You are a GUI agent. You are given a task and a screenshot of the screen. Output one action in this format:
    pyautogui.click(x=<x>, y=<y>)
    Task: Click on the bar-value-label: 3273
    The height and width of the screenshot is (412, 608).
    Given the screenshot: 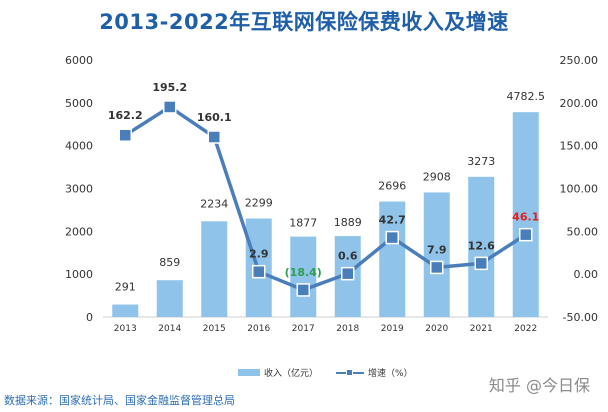 What is the action you would take?
    pyautogui.click(x=481, y=161)
    